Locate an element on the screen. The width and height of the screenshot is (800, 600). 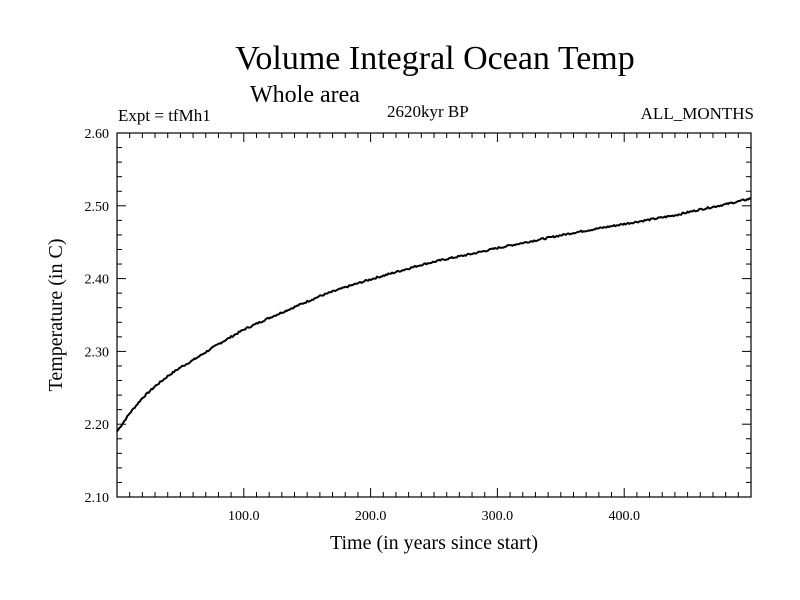
y-tick-label: 2.40 is located at coordinates (97, 280).